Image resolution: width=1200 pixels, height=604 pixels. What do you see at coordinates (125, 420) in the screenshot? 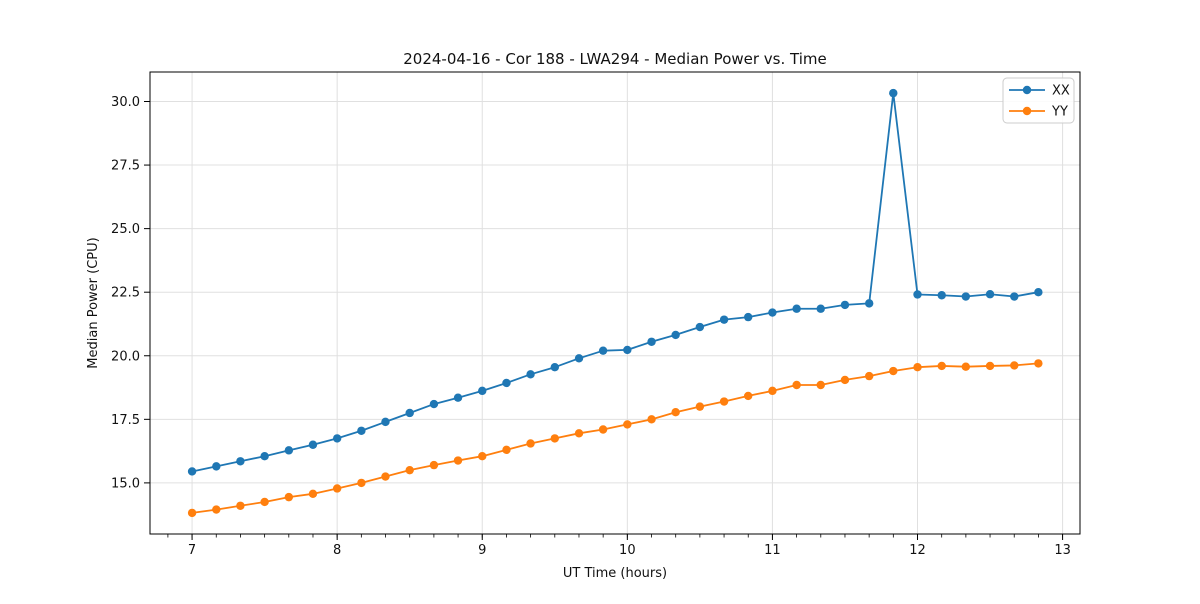
I see `y-tick-label: 17.5` at bounding box center [125, 420].